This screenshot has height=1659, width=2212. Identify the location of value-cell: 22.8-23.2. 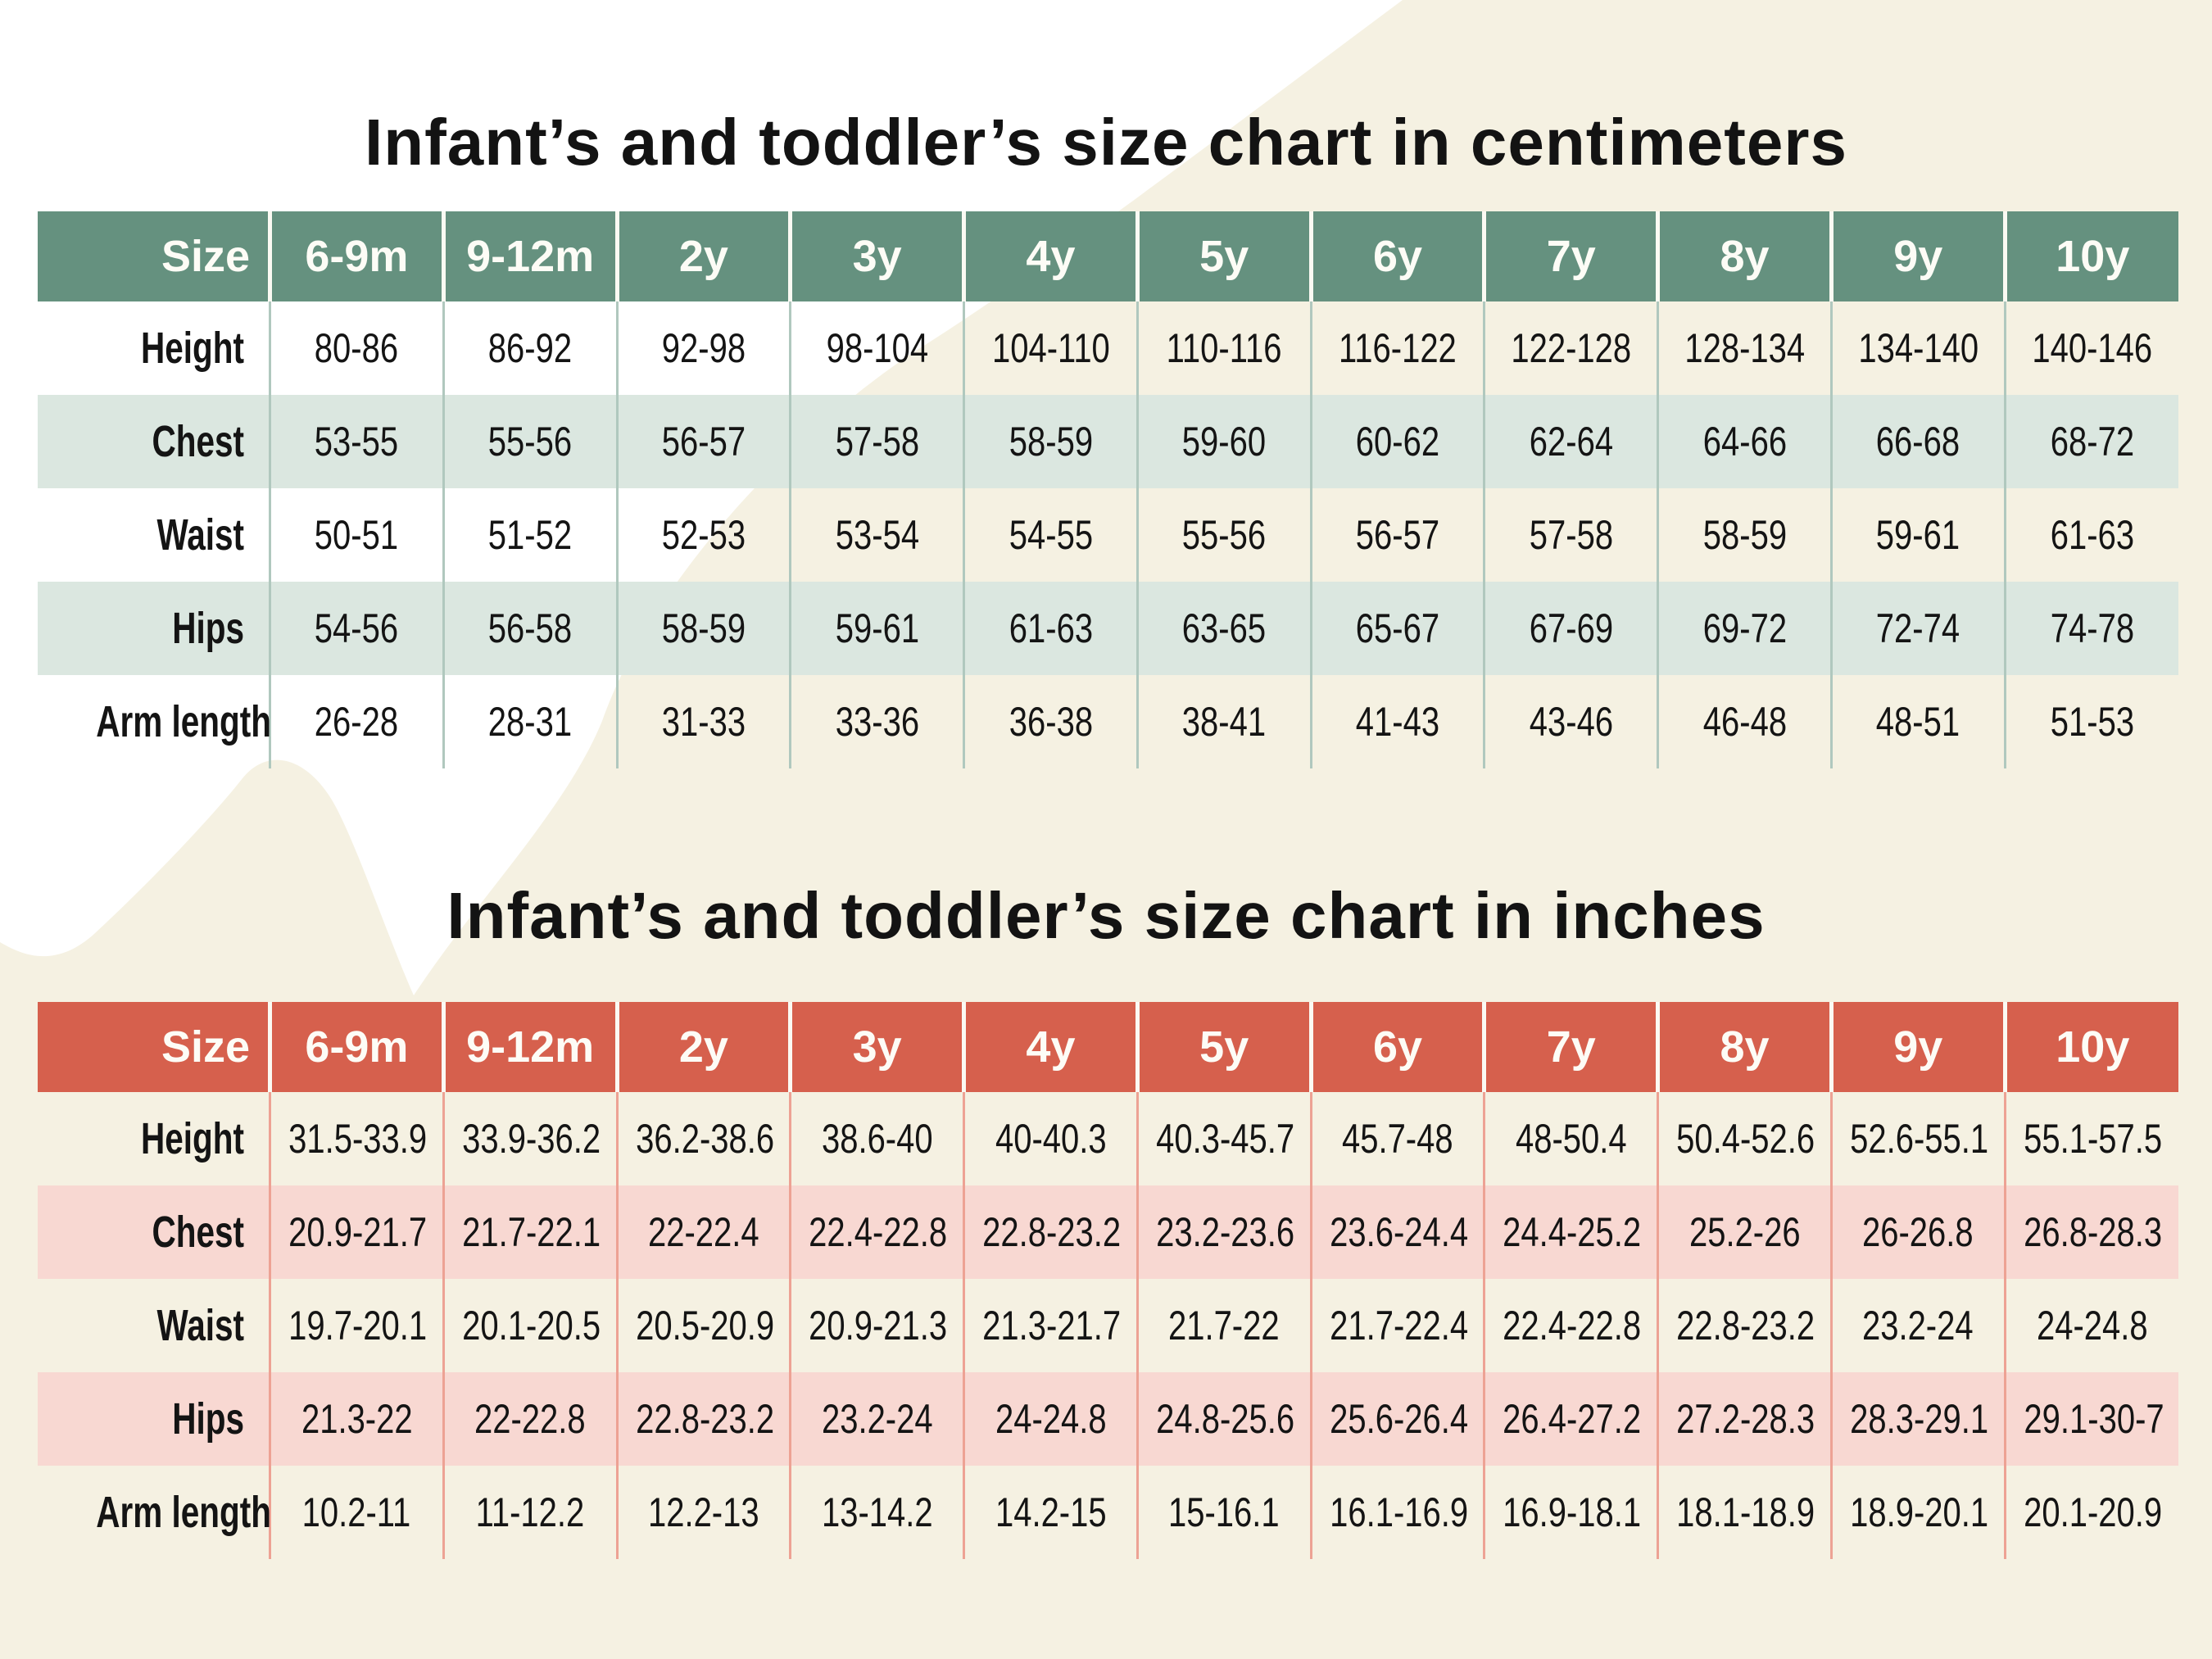
(703, 1419).